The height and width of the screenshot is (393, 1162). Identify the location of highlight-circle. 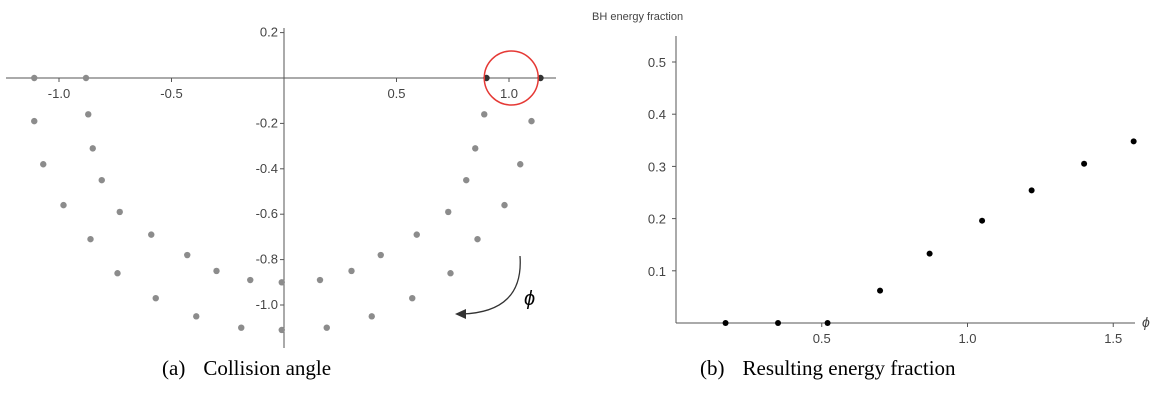
(511, 78).